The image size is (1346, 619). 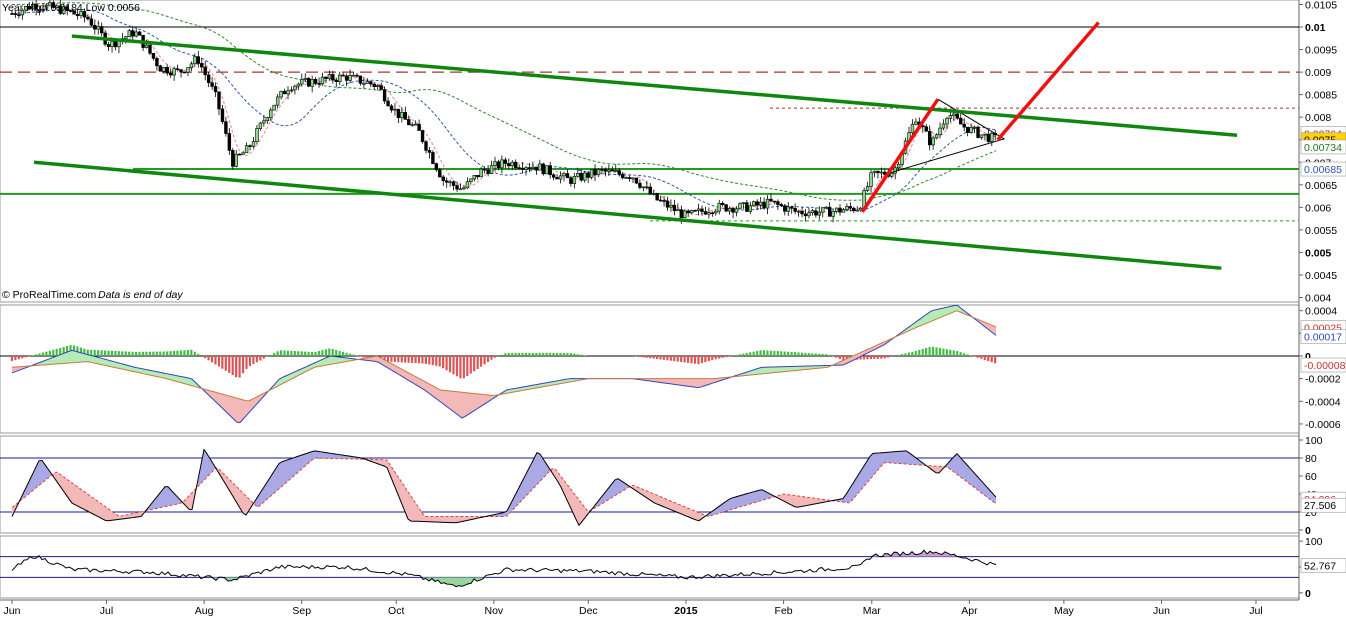 I want to click on rsi-panel, so click(x=649, y=568).